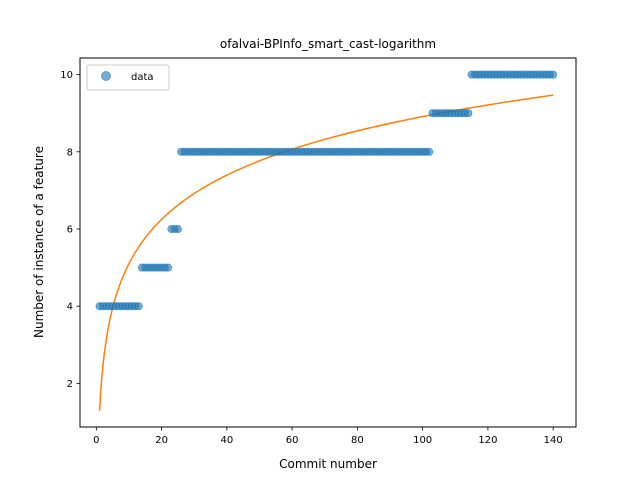 Image resolution: width=640 pixels, height=480 pixels. Describe the element at coordinates (328, 464) in the screenshot. I see `x-axis-label: Commit number` at that location.